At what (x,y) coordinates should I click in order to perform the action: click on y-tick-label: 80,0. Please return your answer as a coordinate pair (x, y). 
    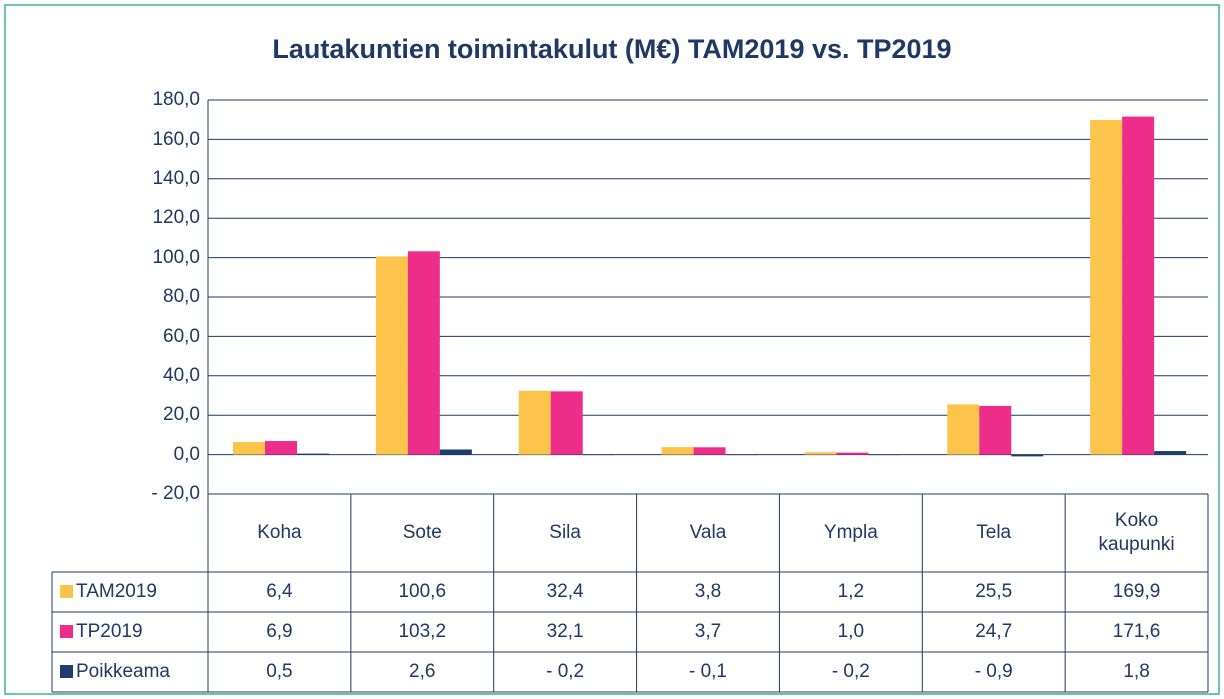
    Looking at the image, I should click on (181, 297).